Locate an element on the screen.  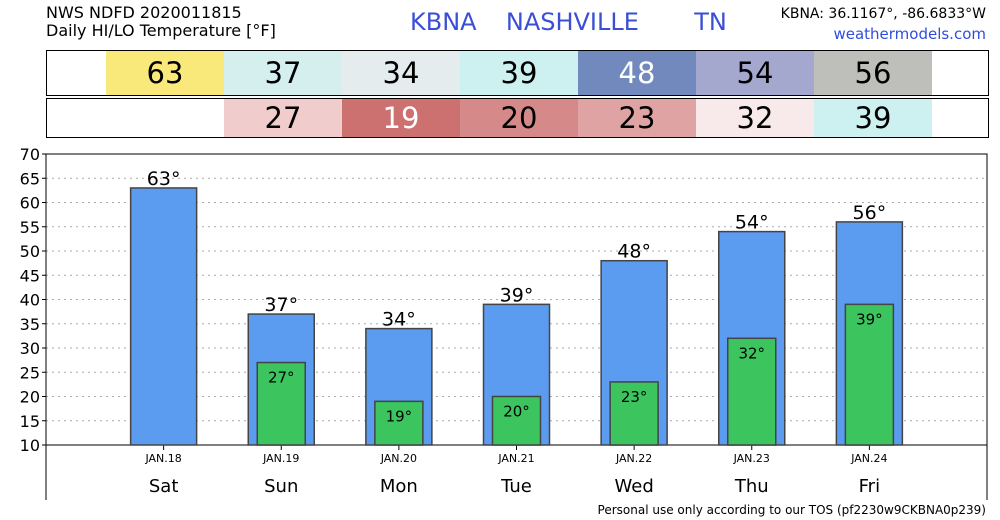
high-temp-label: 48° is located at coordinates (634, 252).